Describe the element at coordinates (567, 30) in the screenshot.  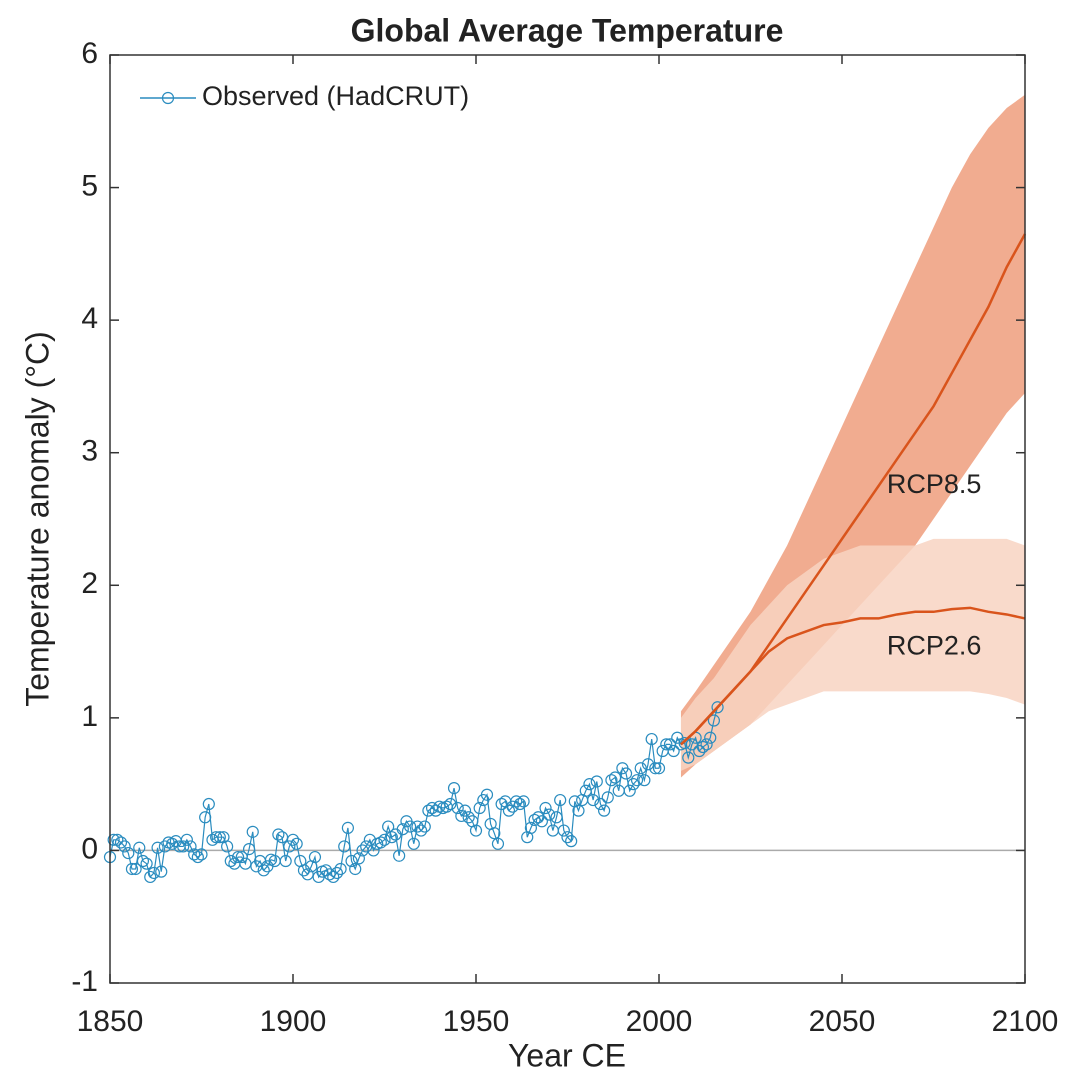
I see `chart-title: Global Average Temperature` at that location.